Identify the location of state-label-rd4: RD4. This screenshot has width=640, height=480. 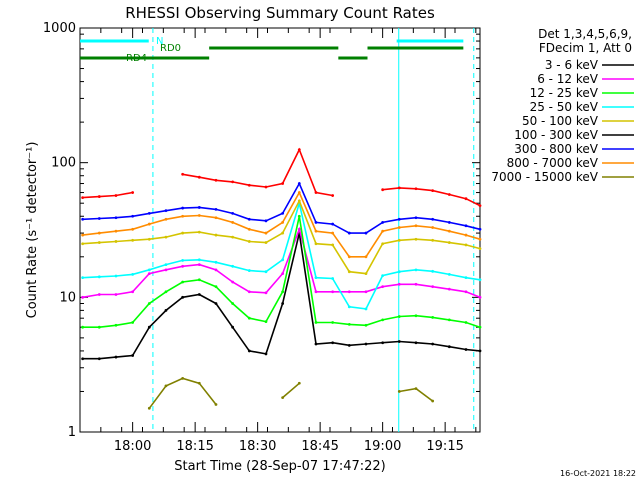
(136, 58).